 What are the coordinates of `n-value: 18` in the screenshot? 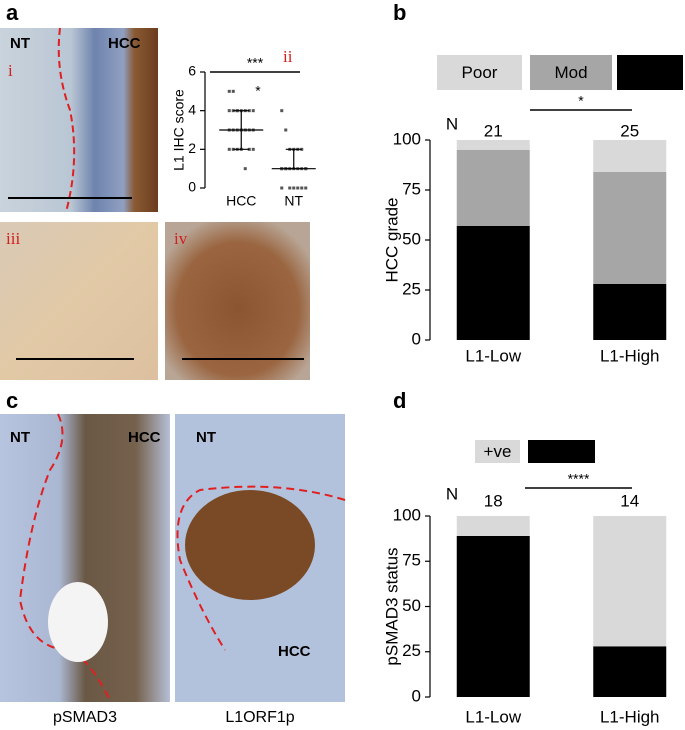 It's located at (493, 500).